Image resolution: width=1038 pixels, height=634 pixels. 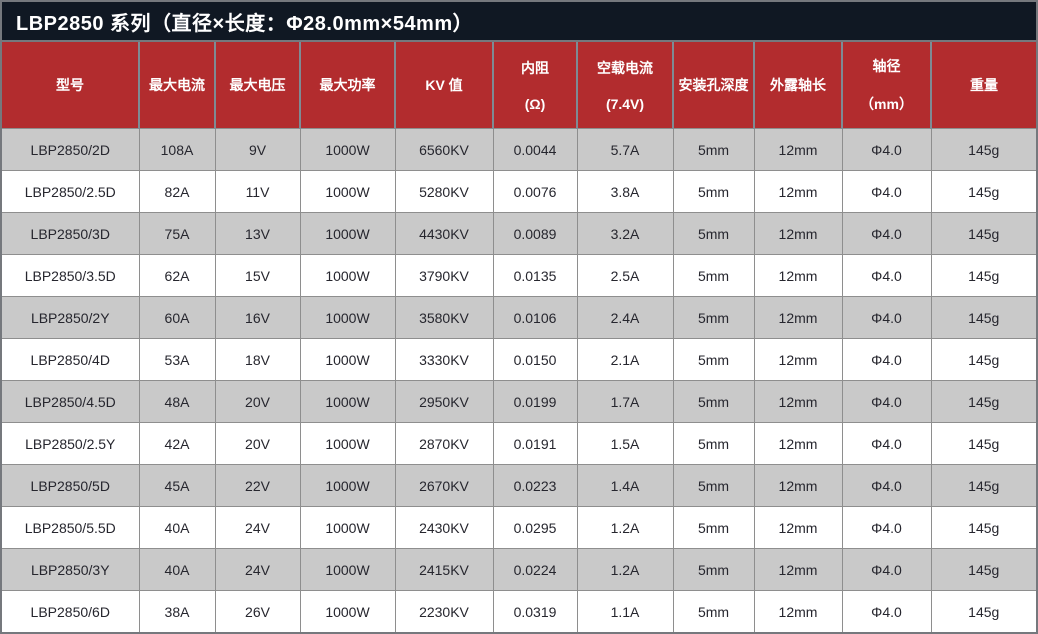 I want to click on model-cell: LBP2850/5.5D, so click(x=71, y=527).